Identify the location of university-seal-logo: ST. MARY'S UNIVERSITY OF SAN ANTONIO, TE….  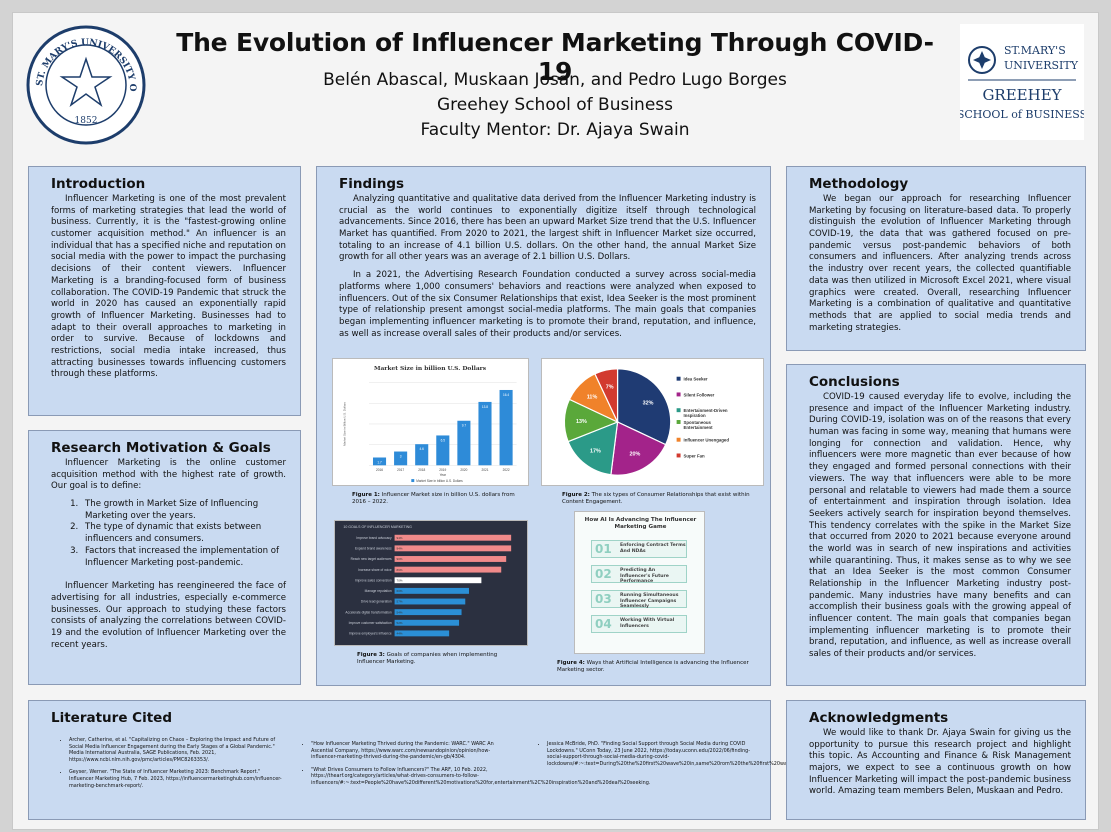
(85, 85).